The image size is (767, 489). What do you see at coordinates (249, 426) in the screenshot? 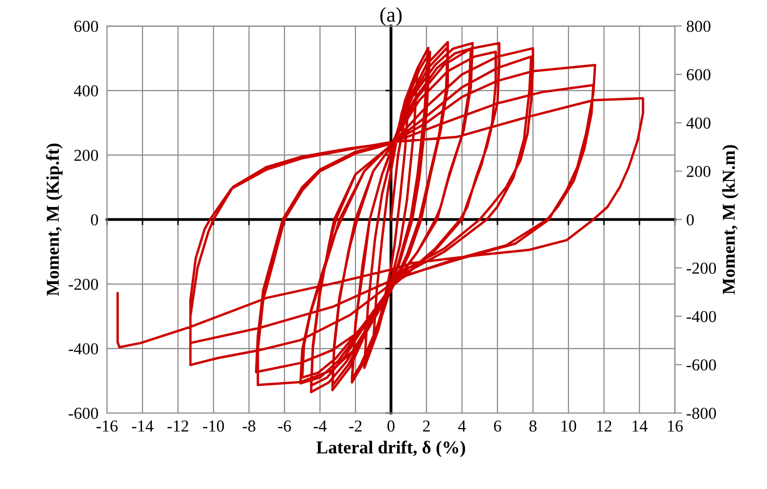
I see `x-tick-label: -8` at bounding box center [249, 426].